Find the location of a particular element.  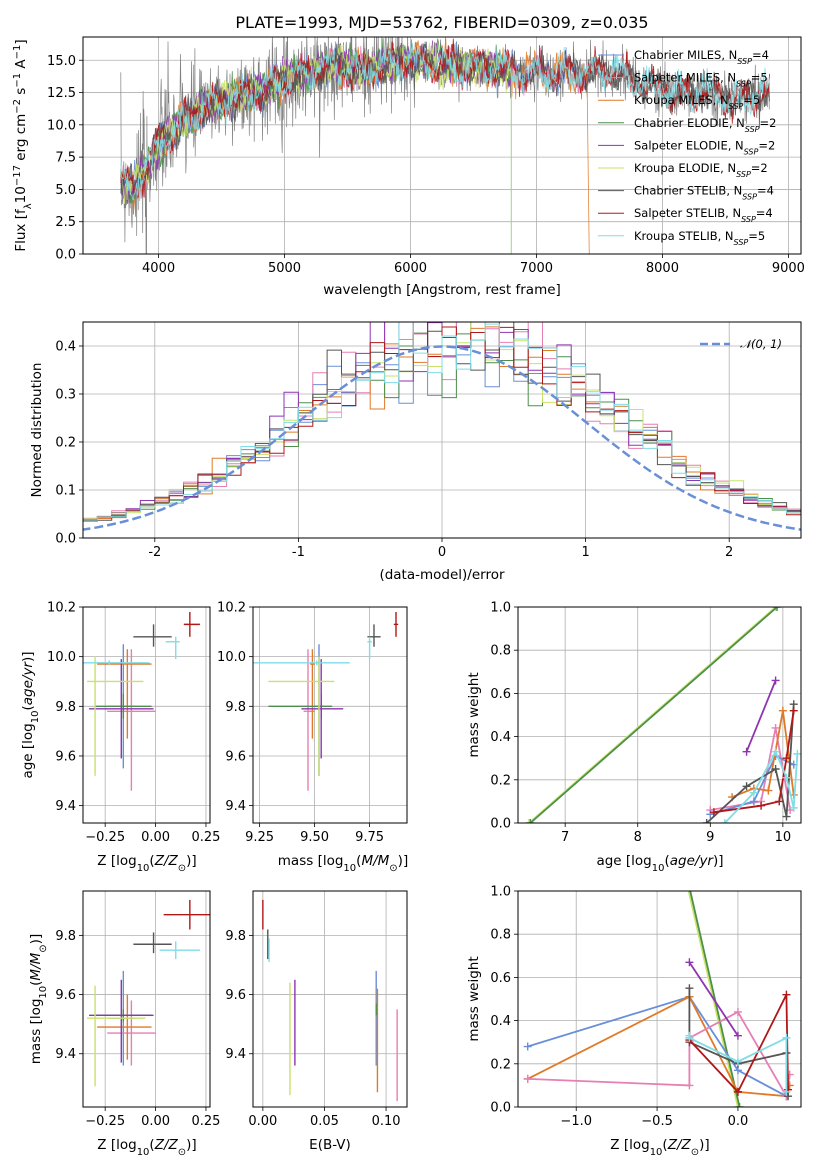

y-axis-label: Normed distribution is located at coordinates (37, 430).